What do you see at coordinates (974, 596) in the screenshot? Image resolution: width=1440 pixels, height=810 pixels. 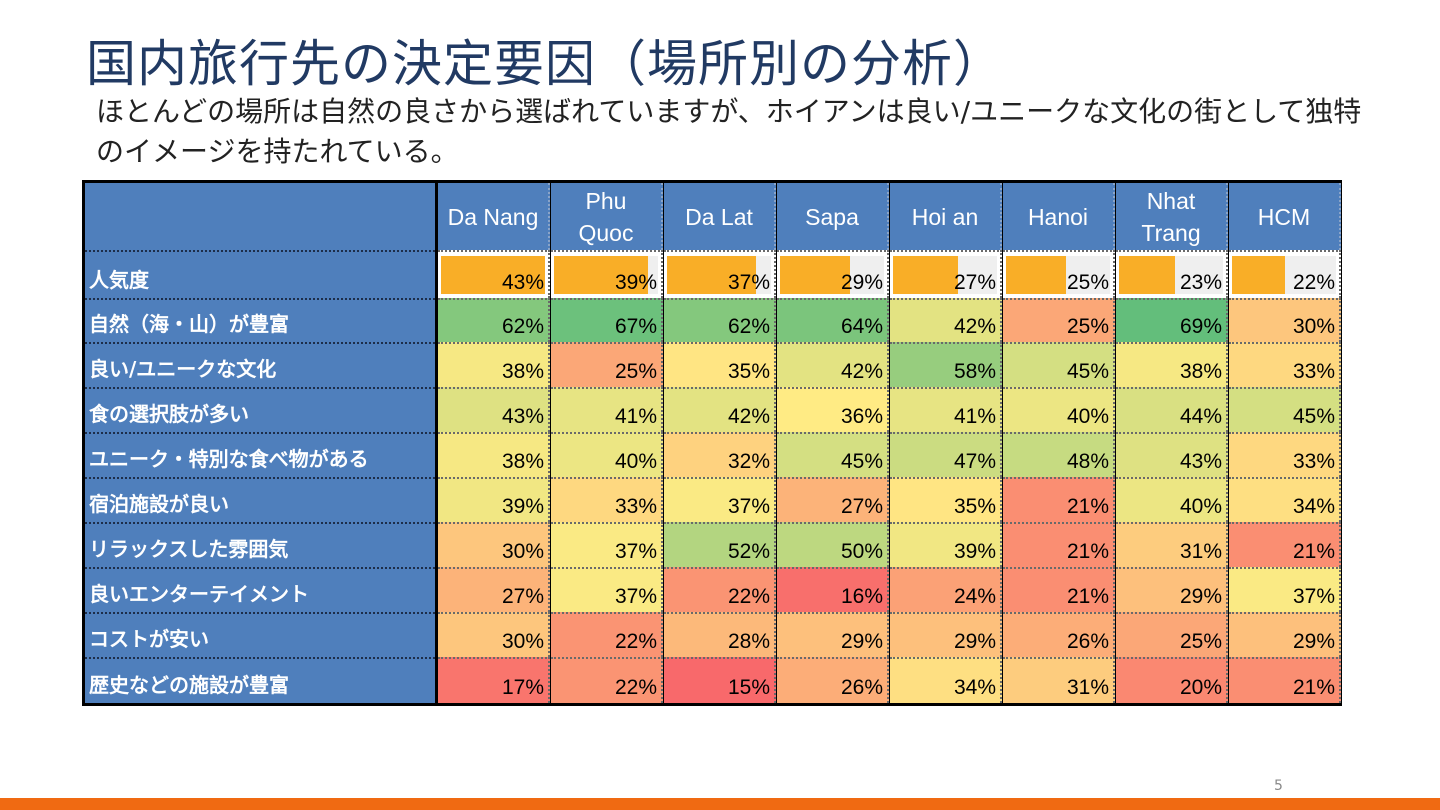 I see `cell-value: 24%` at bounding box center [974, 596].